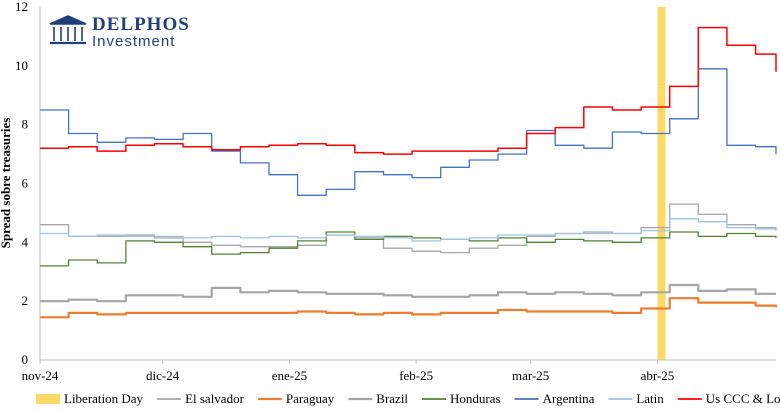 The height and width of the screenshot is (412, 780). I want to click on legend-item-paraguay: Paraguay, so click(296, 398).